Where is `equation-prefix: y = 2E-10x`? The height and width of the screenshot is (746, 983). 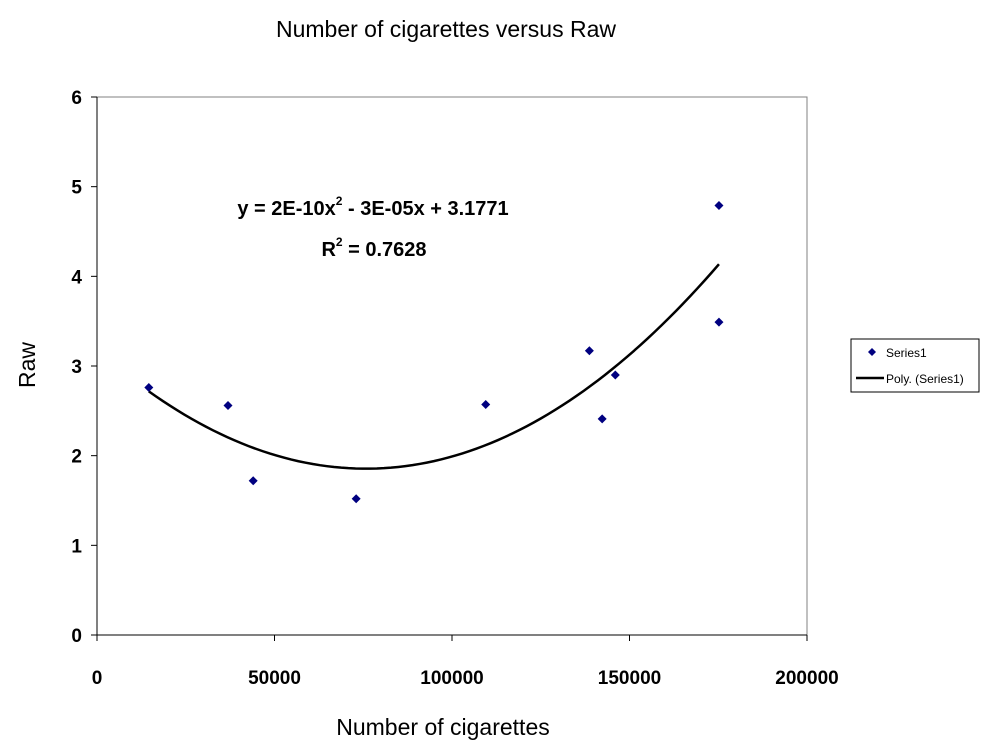
equation-prefix: y = 2E-10x is located at coordinates (286, 209).